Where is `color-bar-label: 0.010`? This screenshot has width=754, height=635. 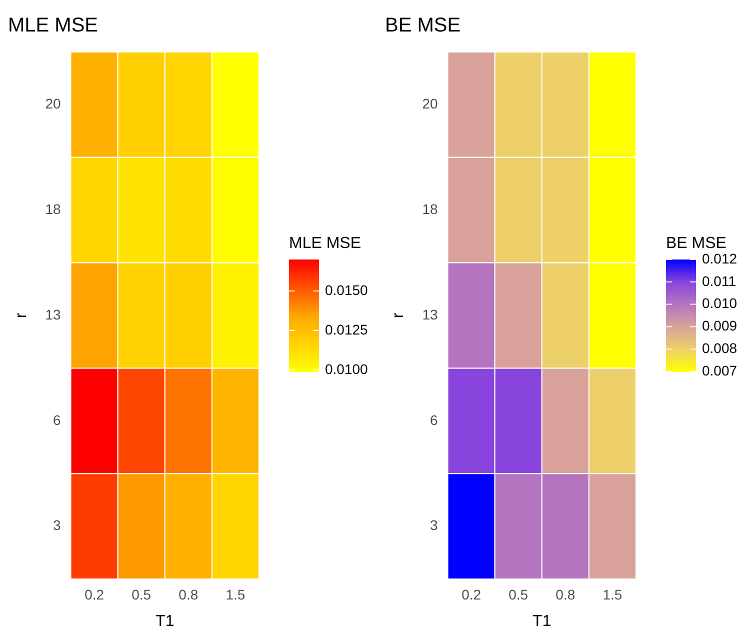
color-bar-label: 0.010 is located at coordinates (720, 303).